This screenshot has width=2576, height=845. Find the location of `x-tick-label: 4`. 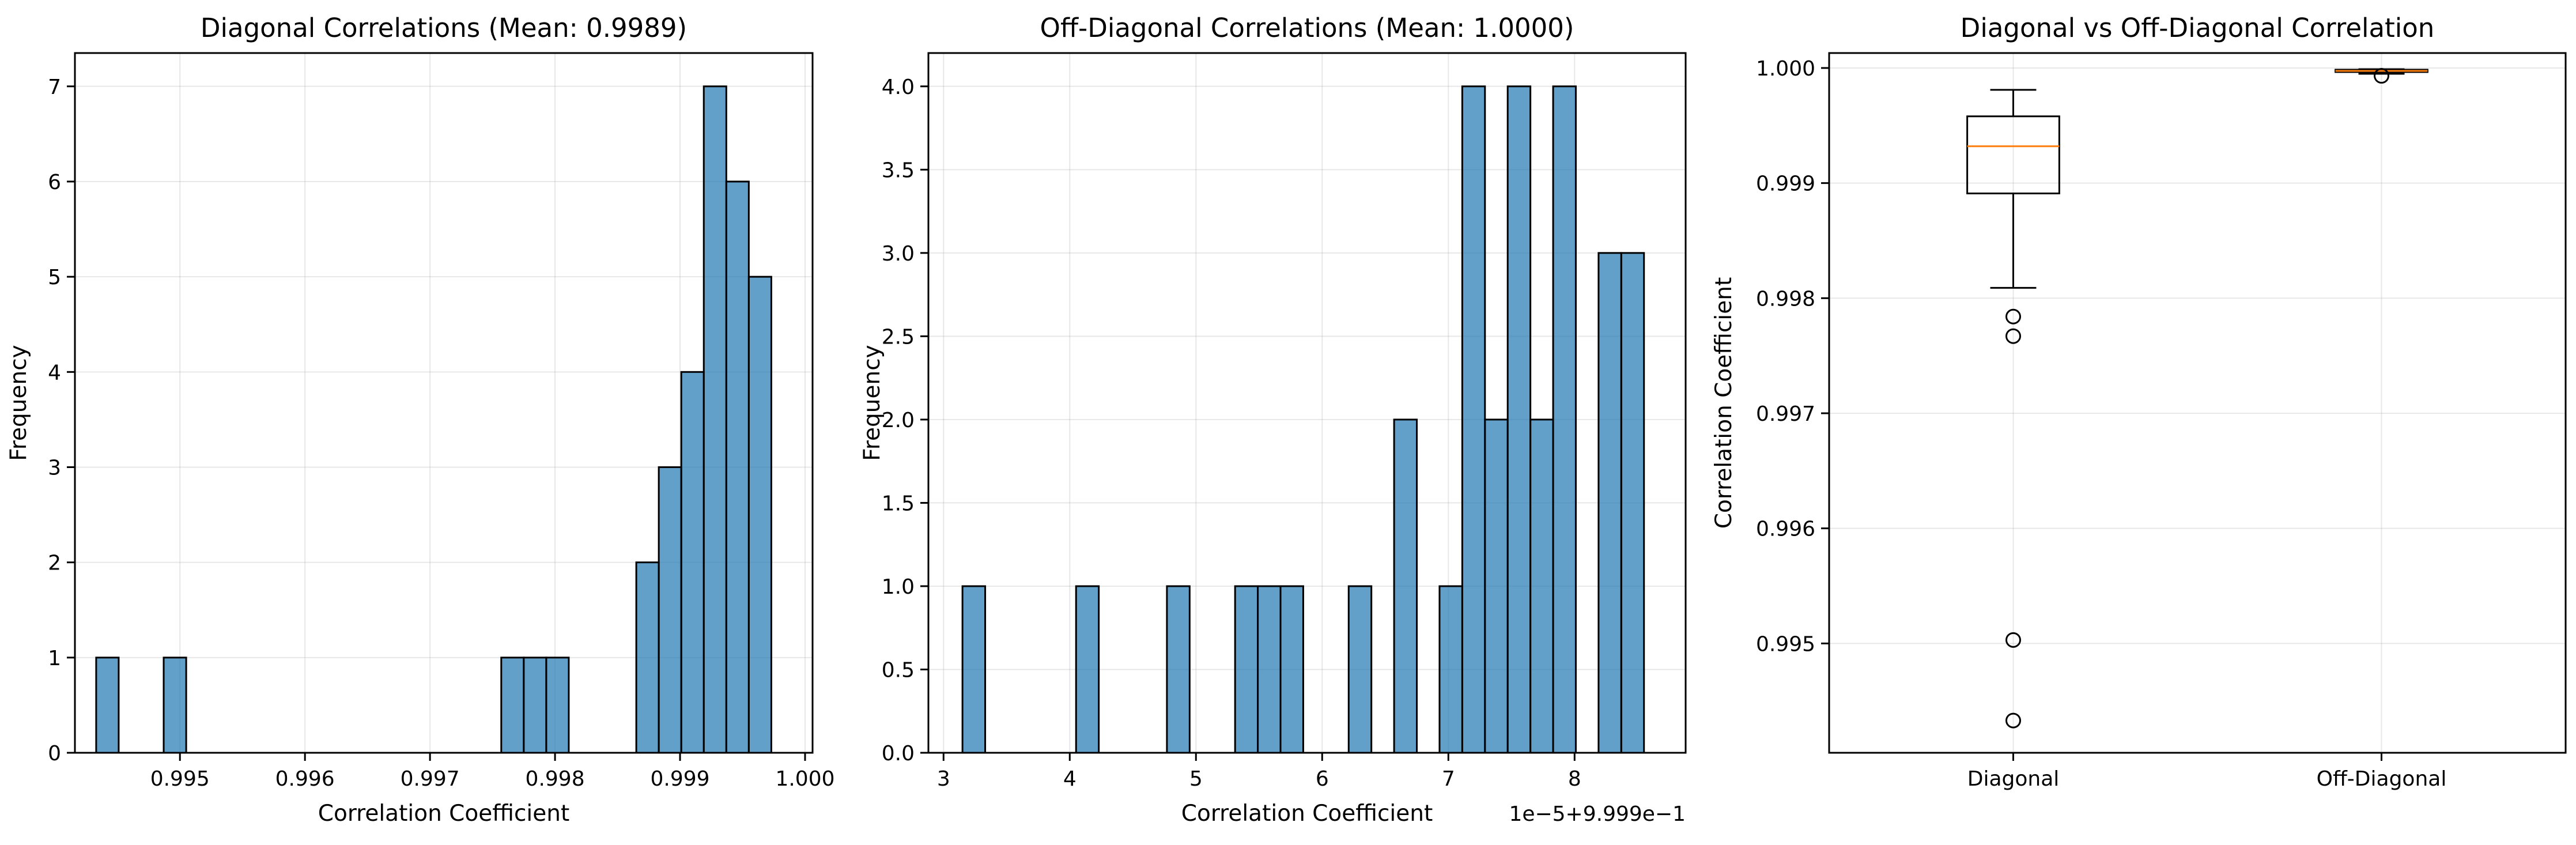

x-tick-label: 4 is located at coordinates (1070, 779).